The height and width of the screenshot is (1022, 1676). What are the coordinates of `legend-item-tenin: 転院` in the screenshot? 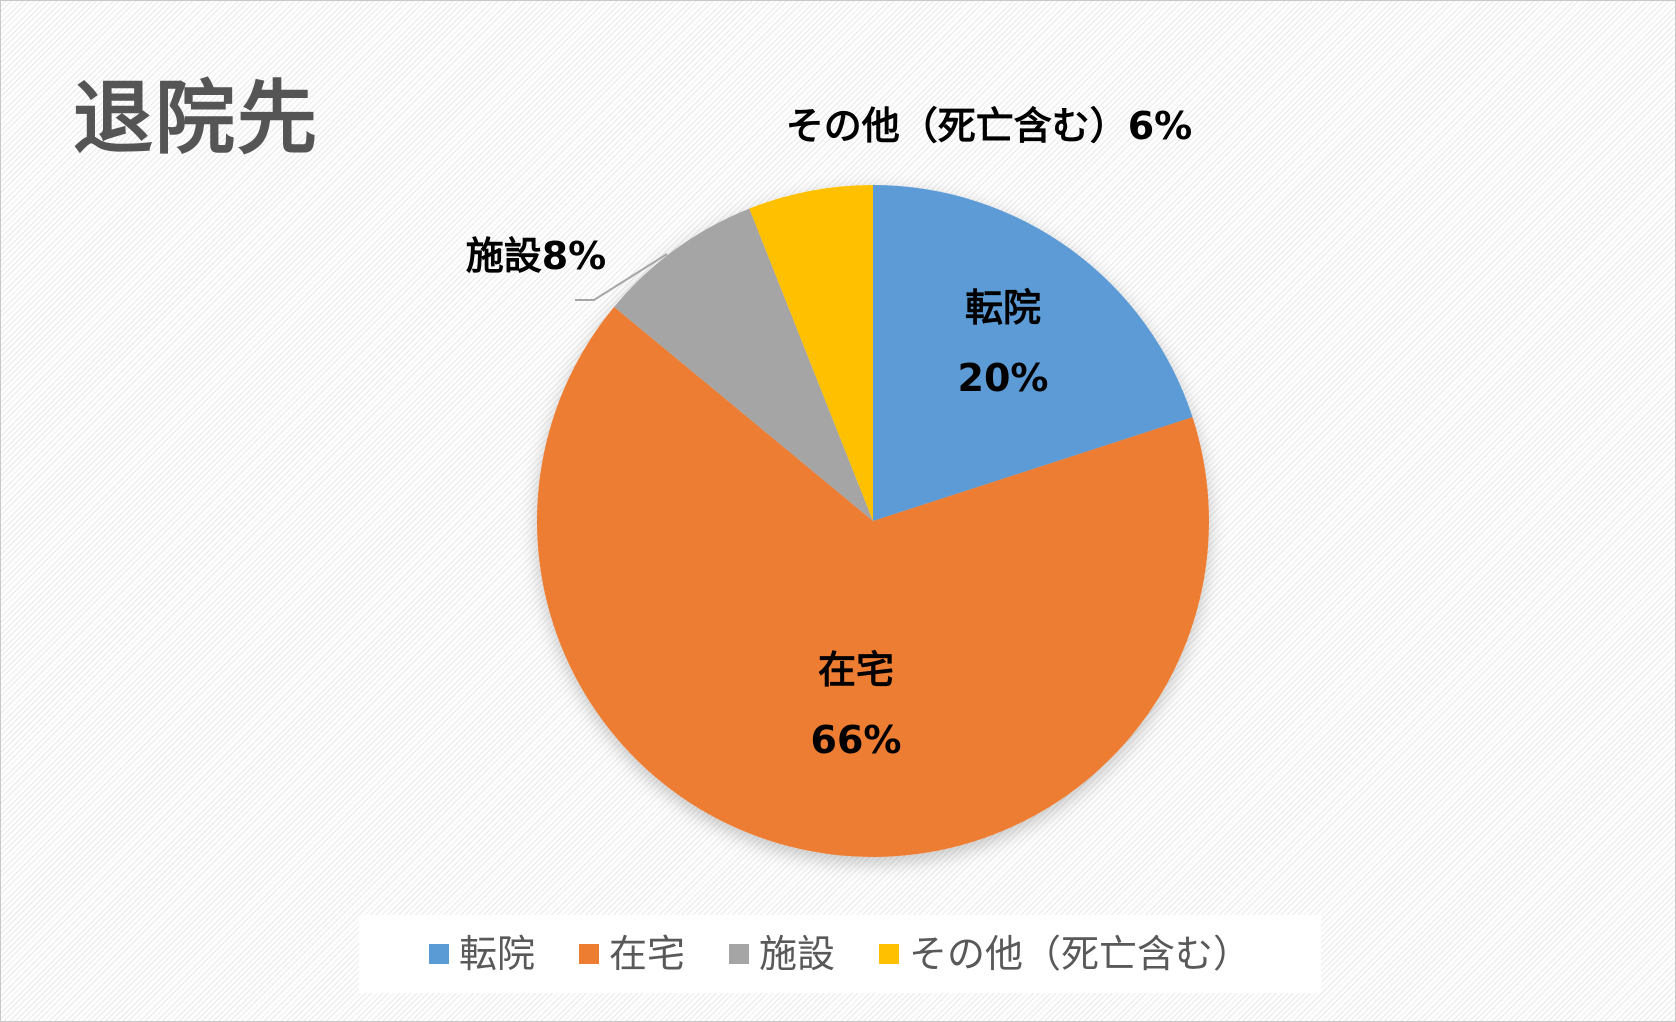 It's located at (481, 954).